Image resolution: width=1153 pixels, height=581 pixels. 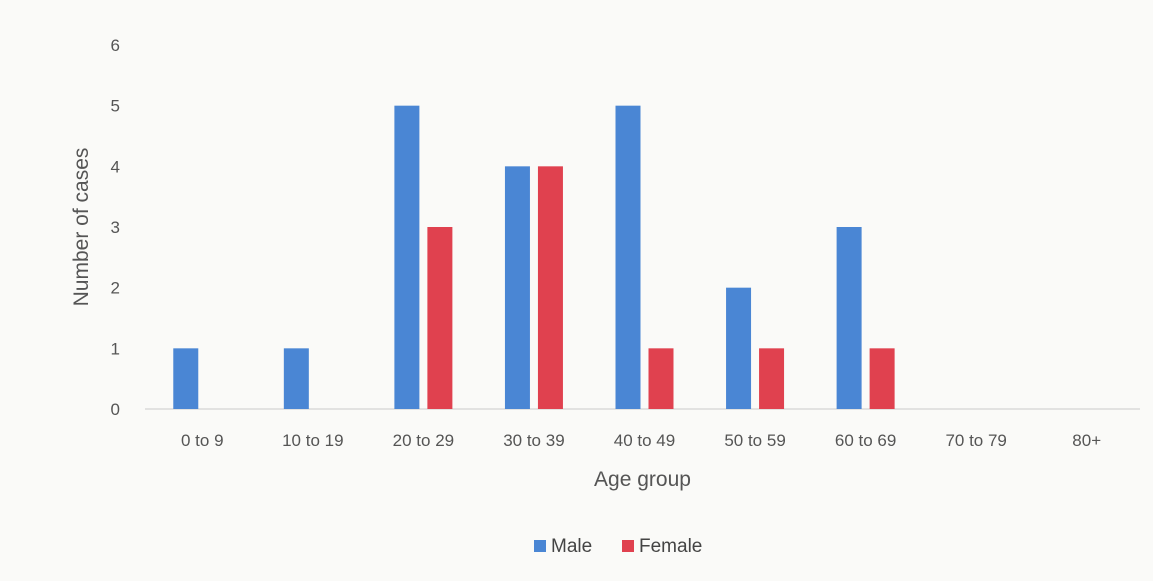 I want to click on y-axis-ticks: 0 1 2 3 4 5 6, so click(x=115, y=227).